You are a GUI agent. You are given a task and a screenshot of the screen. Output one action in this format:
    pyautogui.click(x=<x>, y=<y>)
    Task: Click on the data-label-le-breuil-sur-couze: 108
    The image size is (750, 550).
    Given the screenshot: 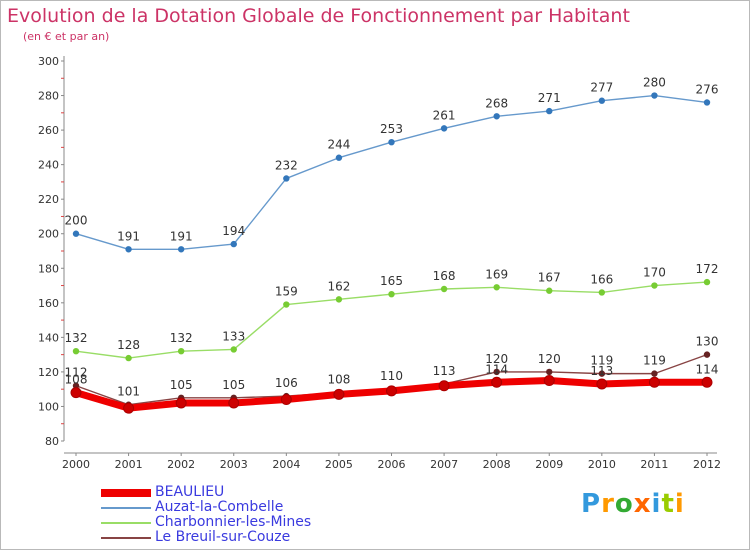 What is the action you would take?
    pyautogui.click(x=338, y=380)
    